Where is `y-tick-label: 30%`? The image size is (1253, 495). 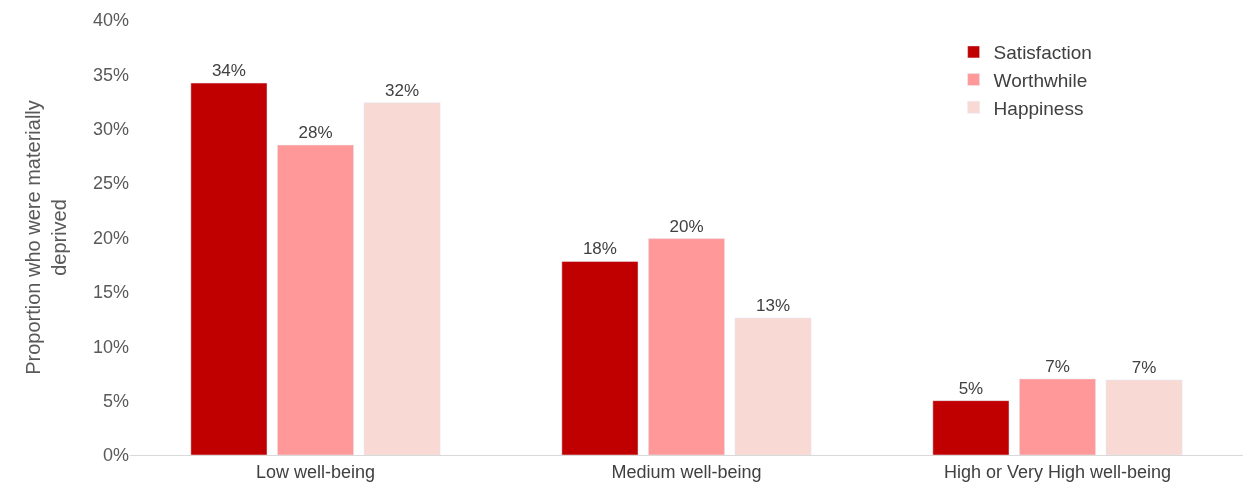
y-tick-label: 30% is located at coordinates (110, 129).